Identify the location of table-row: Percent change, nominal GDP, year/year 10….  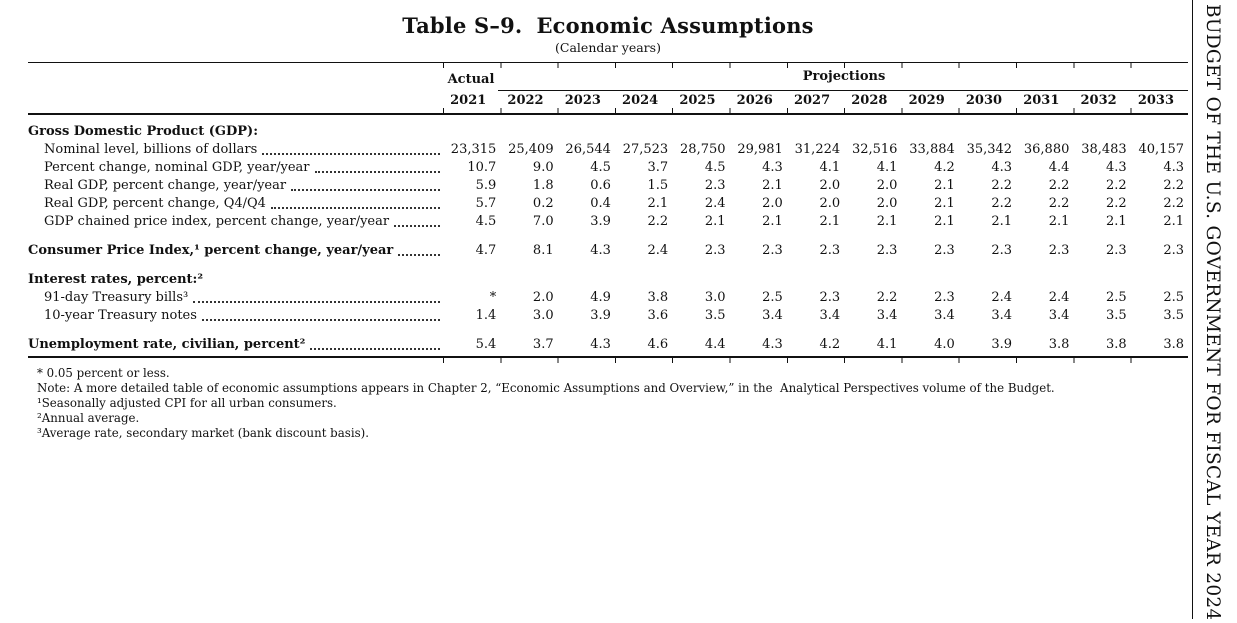
(608, 168).